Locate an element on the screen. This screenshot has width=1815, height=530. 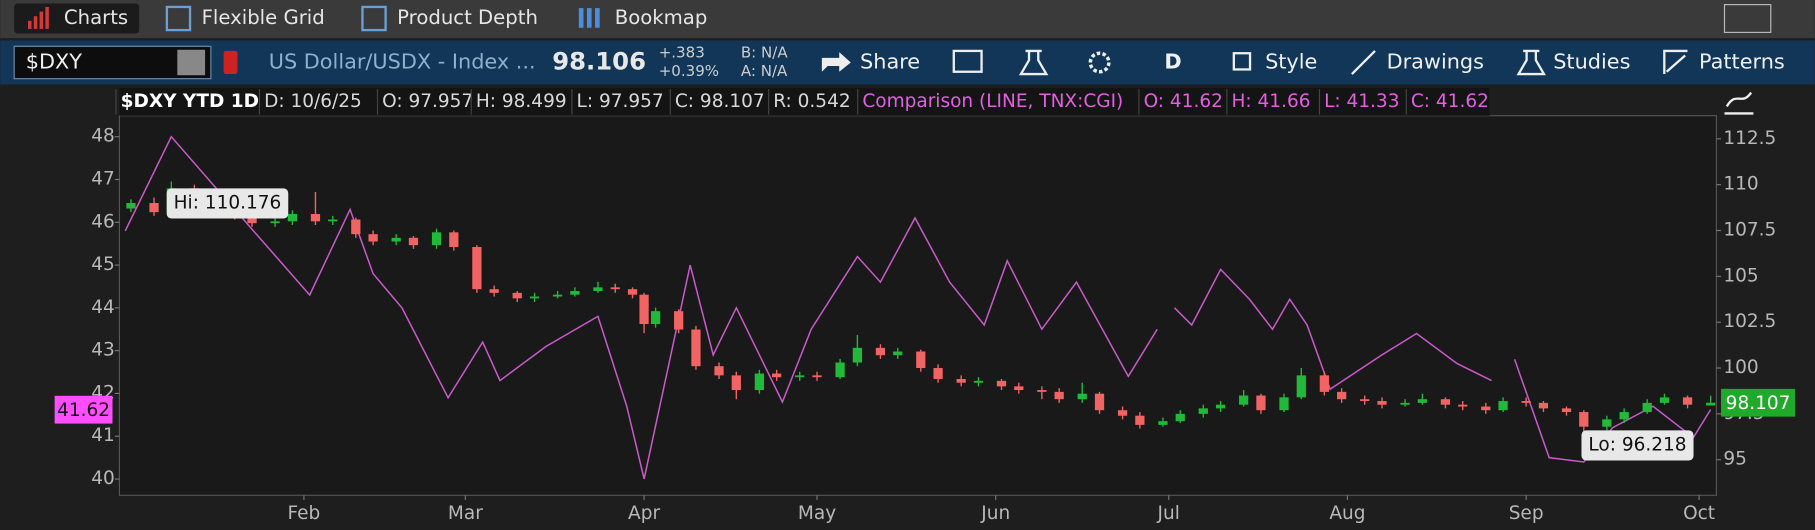
net-change: +.383 is located at coordinates (682, 53).